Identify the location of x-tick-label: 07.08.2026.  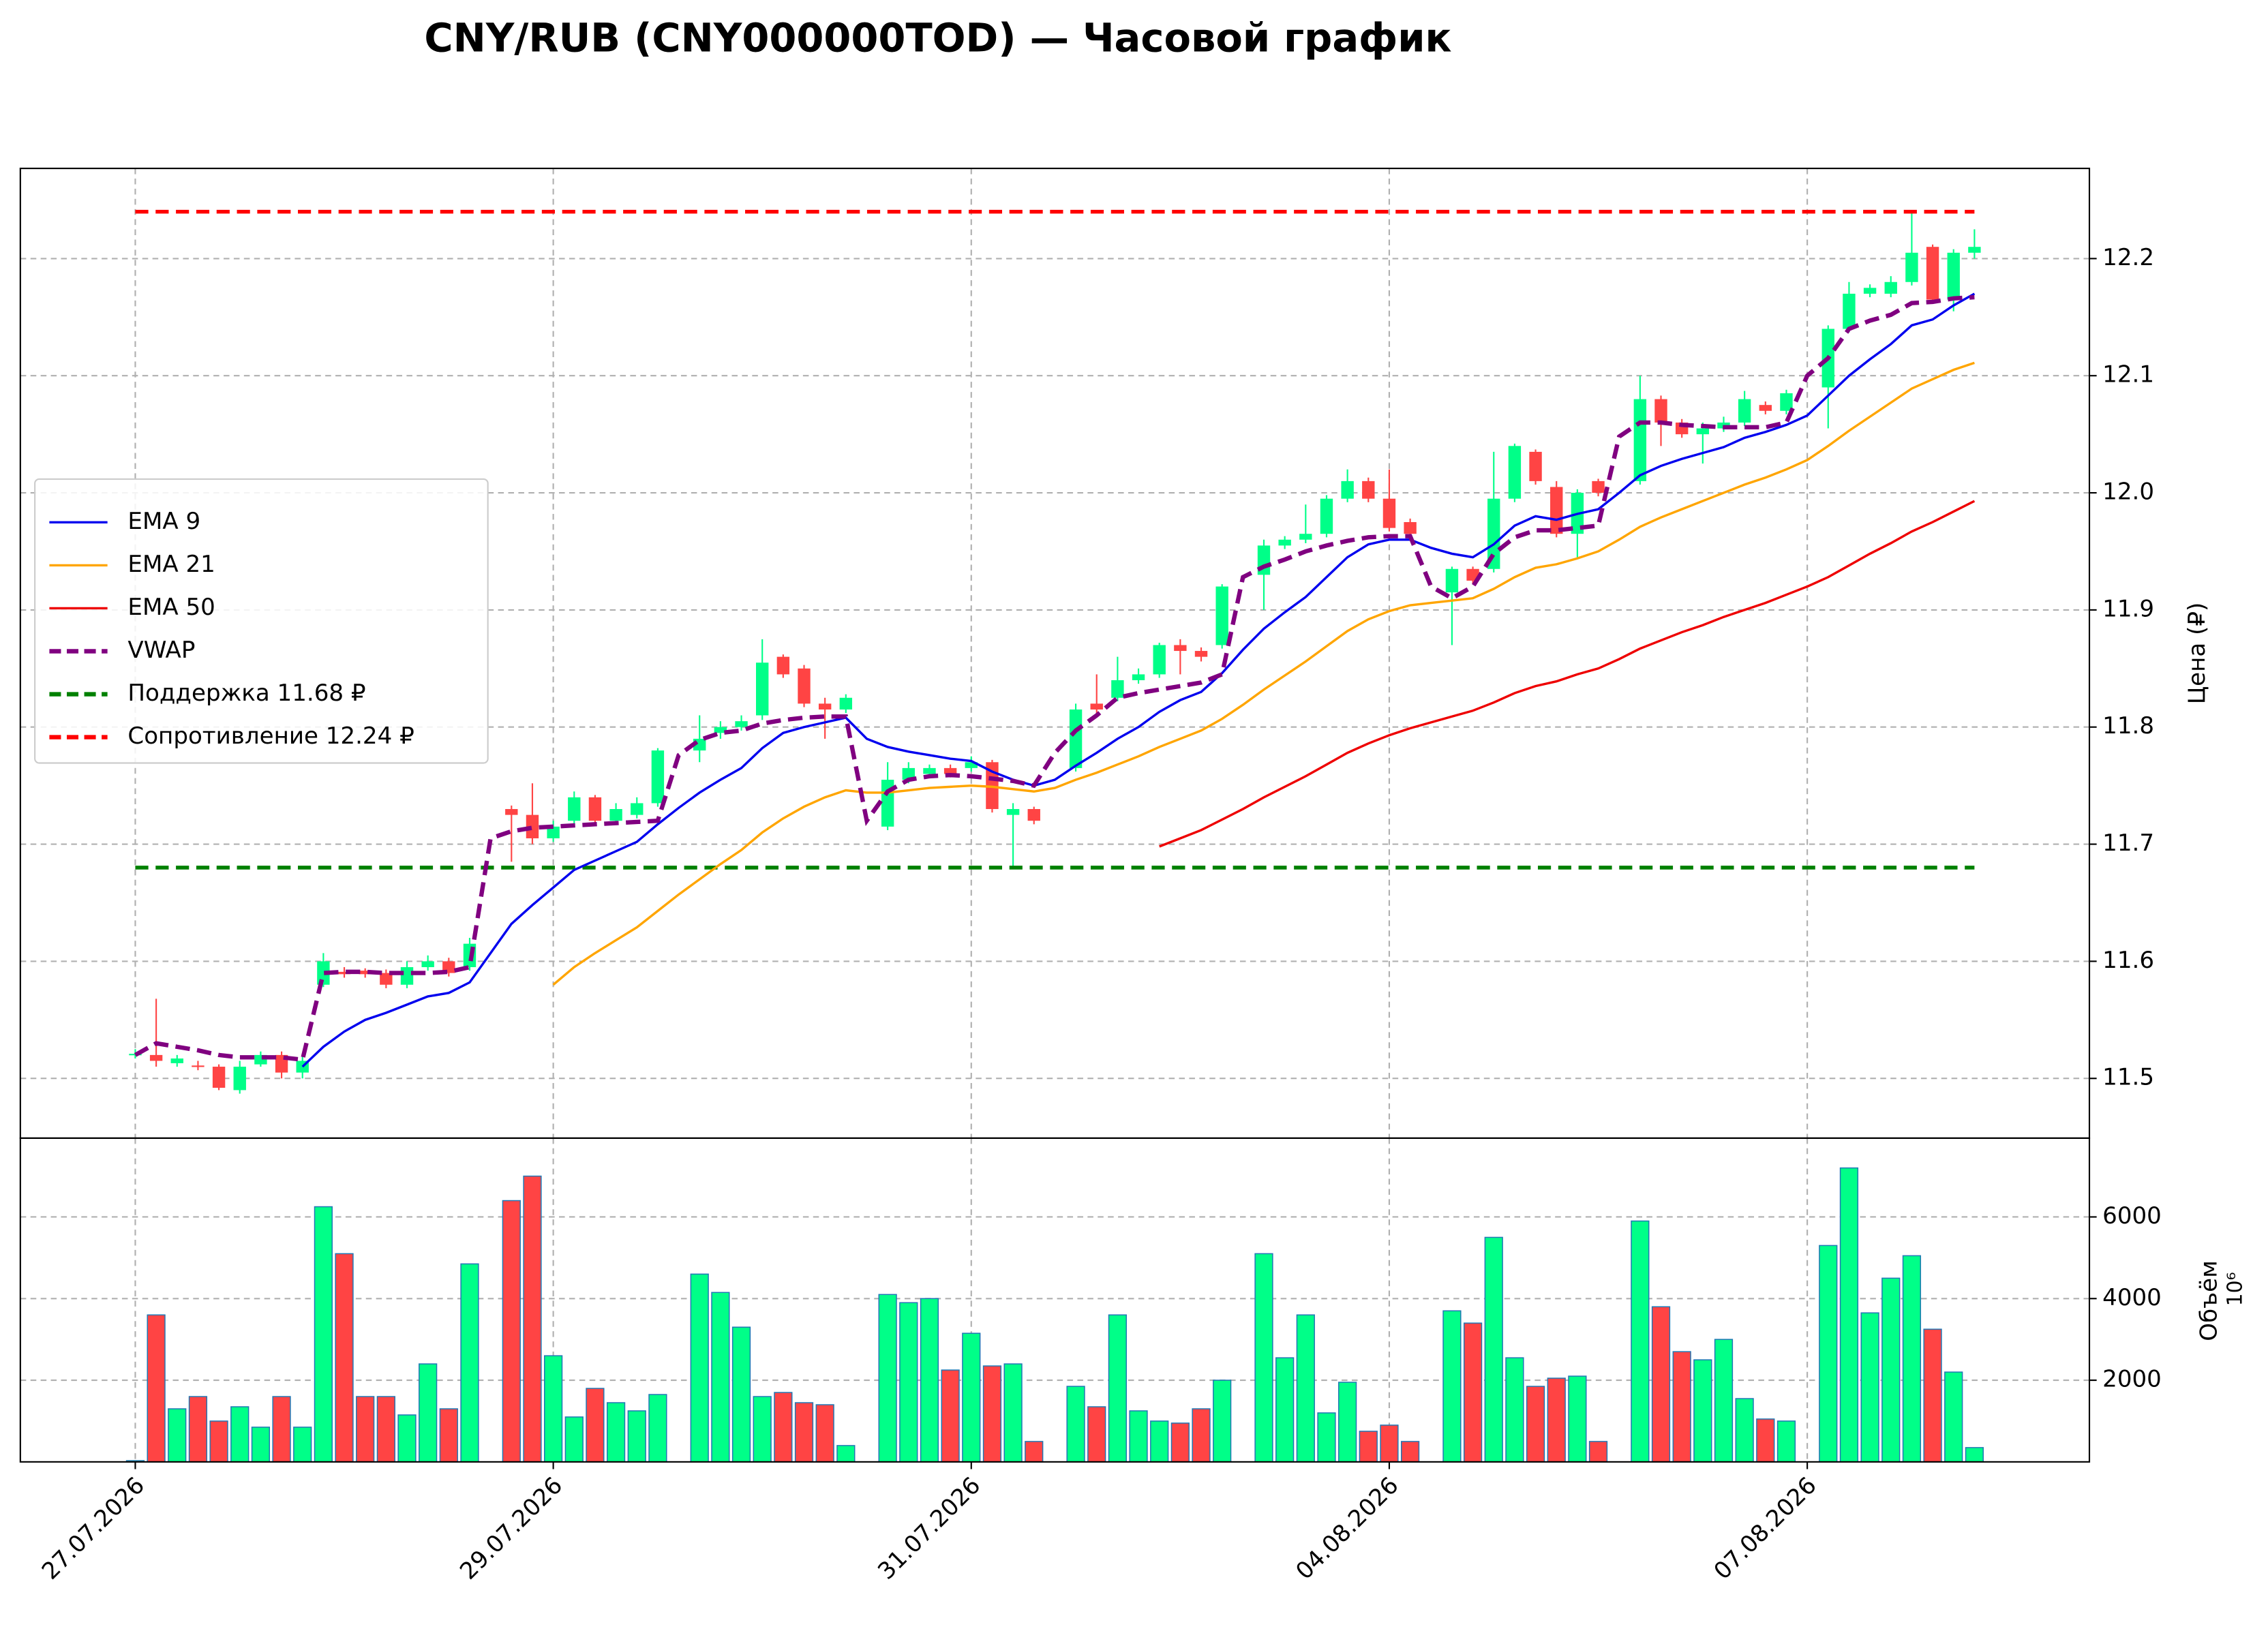
(1766, 1528).